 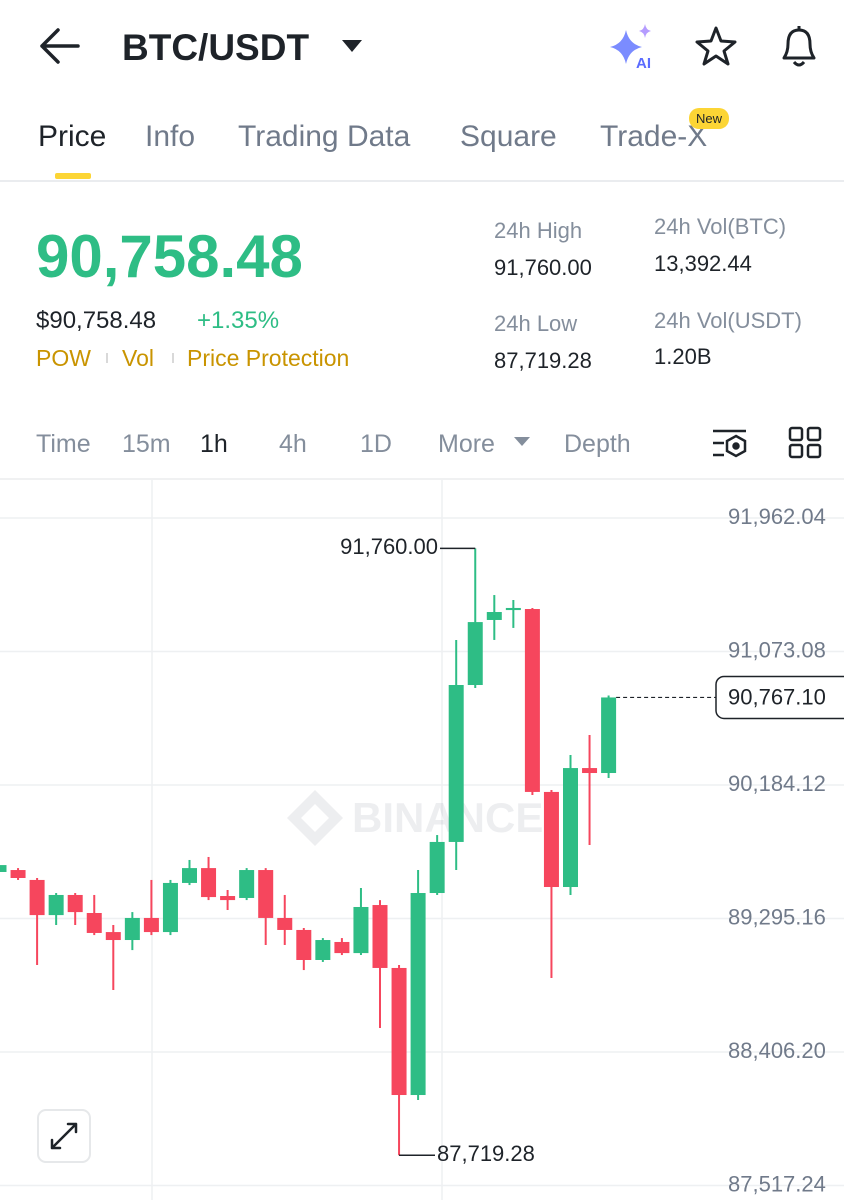 What do you see at coordinates (169, 256) in the screenshot?
I see `last-price: 90,758.48` at bounding box center [169, 256].